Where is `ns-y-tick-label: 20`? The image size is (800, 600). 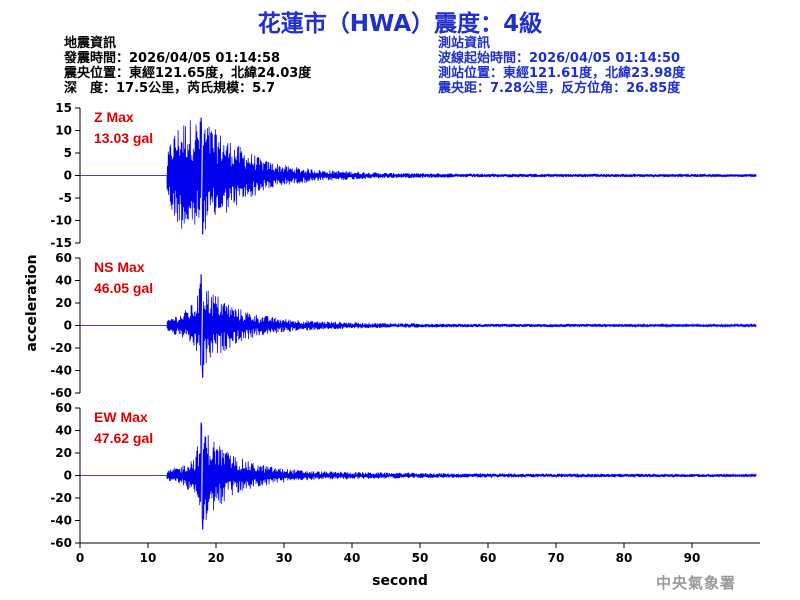 ns-y-tick-label: 20 is located at coordinates (63, 303).